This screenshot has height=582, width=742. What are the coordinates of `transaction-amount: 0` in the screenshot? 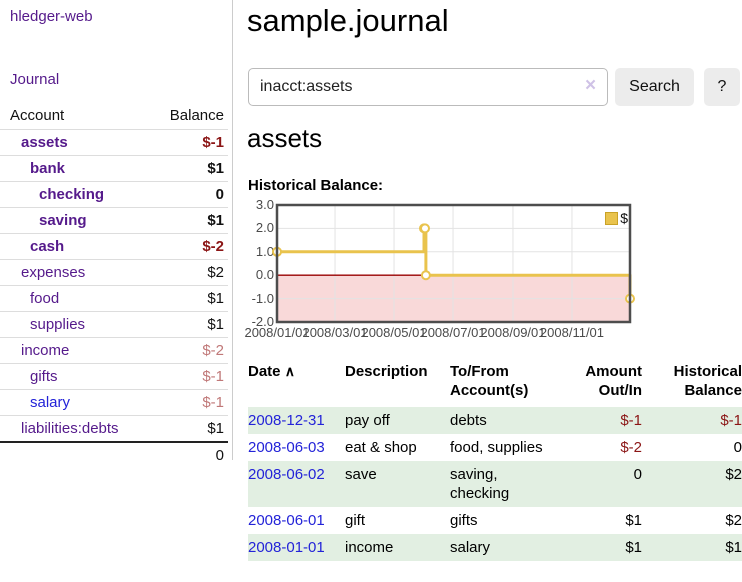 It's located at (637, 474).